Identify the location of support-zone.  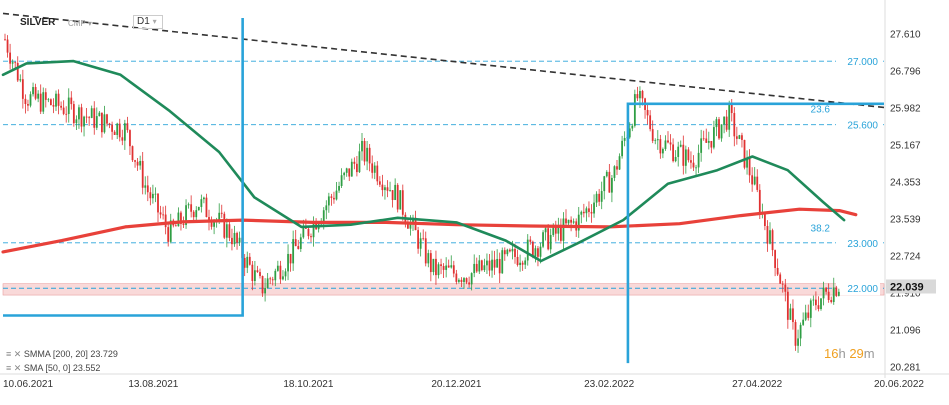
(443, 289).